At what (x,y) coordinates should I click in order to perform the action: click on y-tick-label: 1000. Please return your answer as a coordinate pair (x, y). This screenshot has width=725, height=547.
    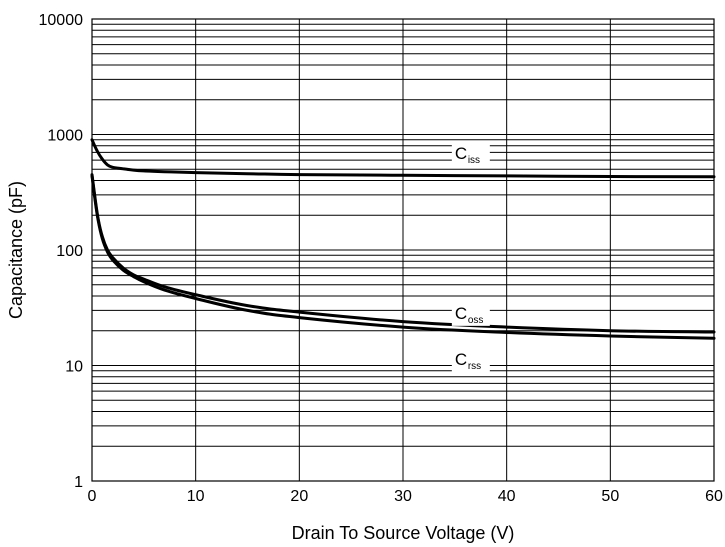
    Looking at the image, I should click on (65, 136).